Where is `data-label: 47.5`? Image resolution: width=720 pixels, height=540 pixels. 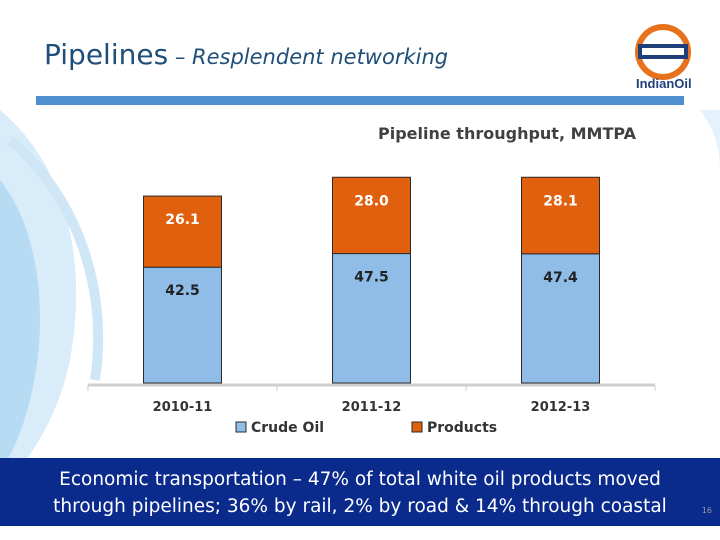 data-label: 47.5 is located at coordinates (371, 278).